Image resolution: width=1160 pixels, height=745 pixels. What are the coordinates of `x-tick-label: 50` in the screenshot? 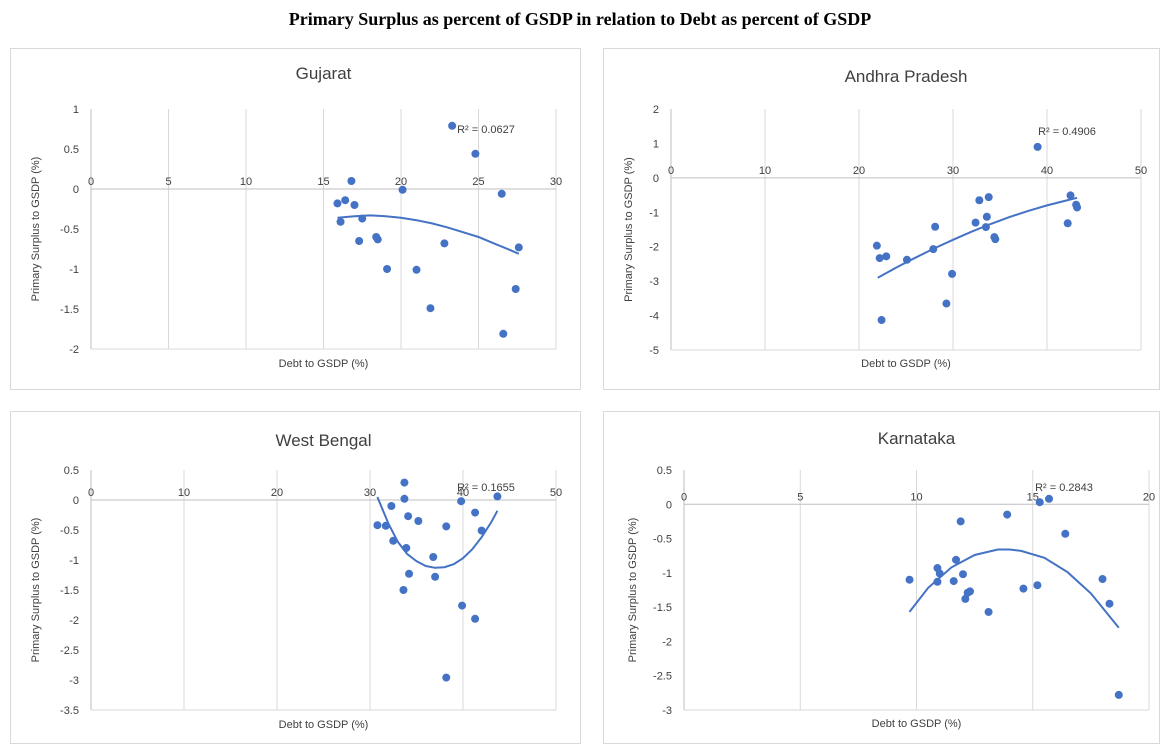 It's located at (556, 493).